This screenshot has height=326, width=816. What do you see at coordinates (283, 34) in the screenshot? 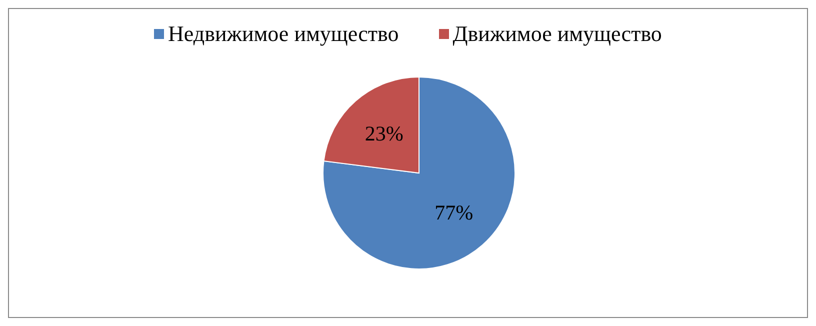
I see `legend-label: Недвижимое имущество` at bounding box center [283, 34].